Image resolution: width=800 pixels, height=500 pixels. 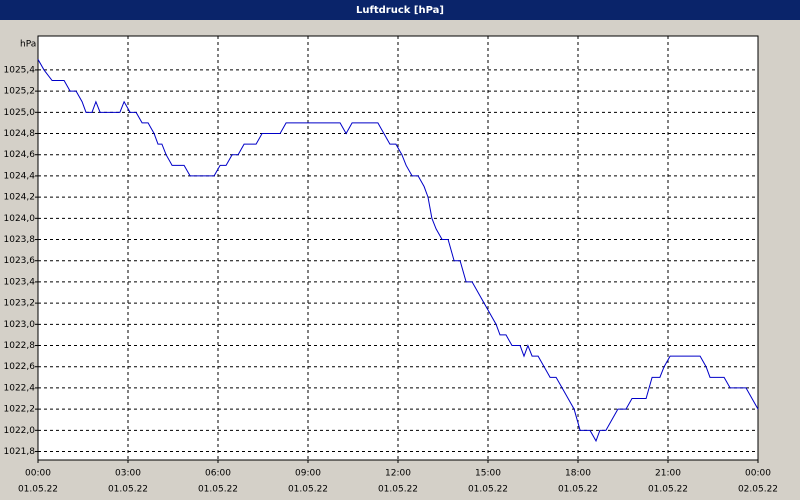 I want to click on y-tick-label: 1022,0, so click(x=20, y=431).